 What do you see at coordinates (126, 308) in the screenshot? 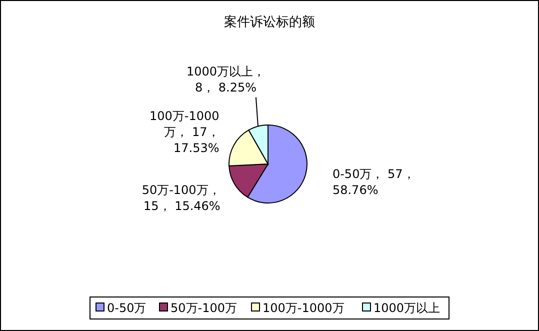
I see `legend-label: 0-50万` at bounding box center [126, 308].